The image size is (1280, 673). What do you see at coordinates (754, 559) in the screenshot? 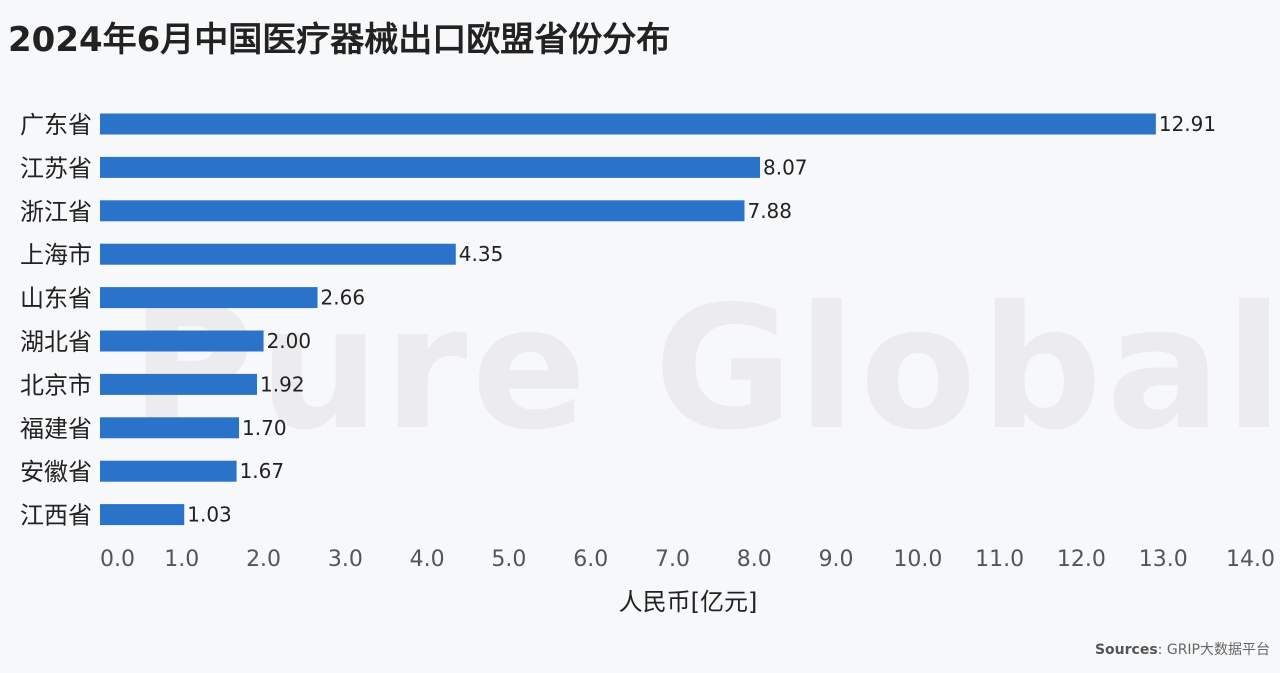
I see `x-tick-label: 8.0` at bounding box center [754, 559].